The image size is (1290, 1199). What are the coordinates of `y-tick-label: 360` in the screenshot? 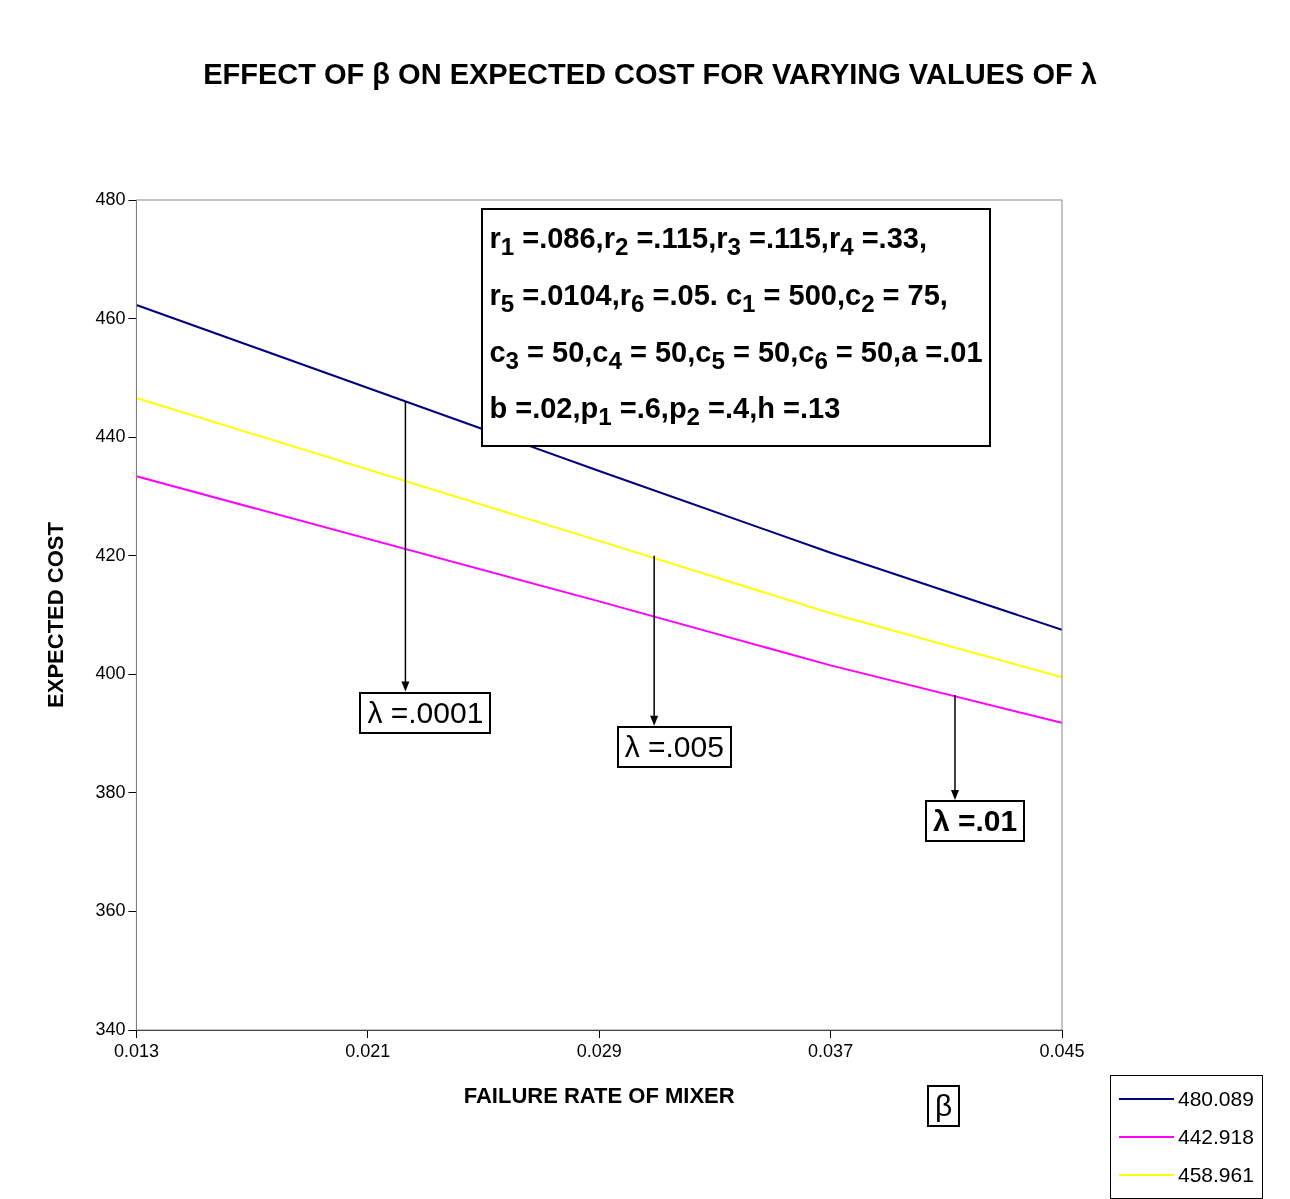 It's located at (110, 910).